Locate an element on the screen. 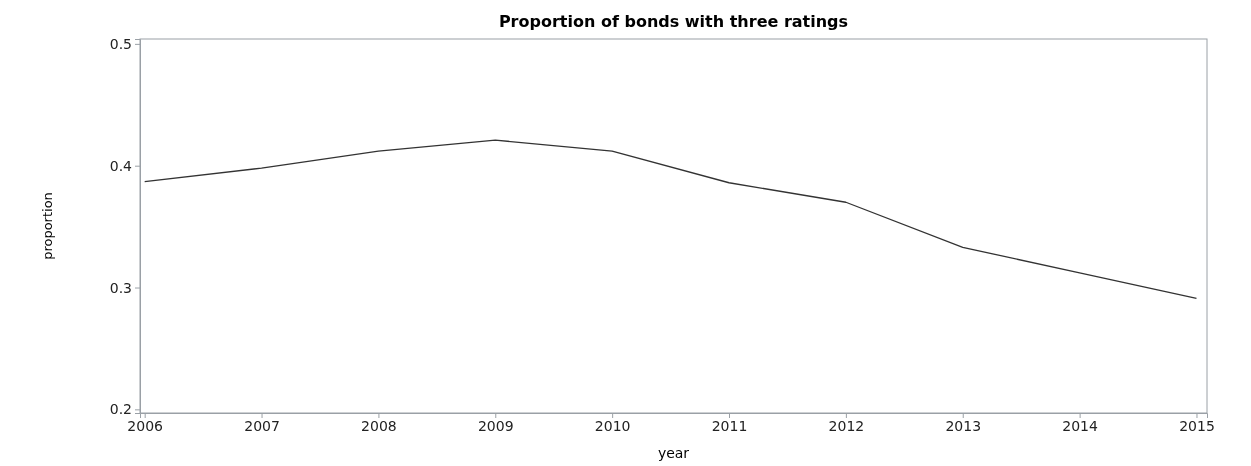  x-tick-label: 2013 is located at coordinates (963, 425).